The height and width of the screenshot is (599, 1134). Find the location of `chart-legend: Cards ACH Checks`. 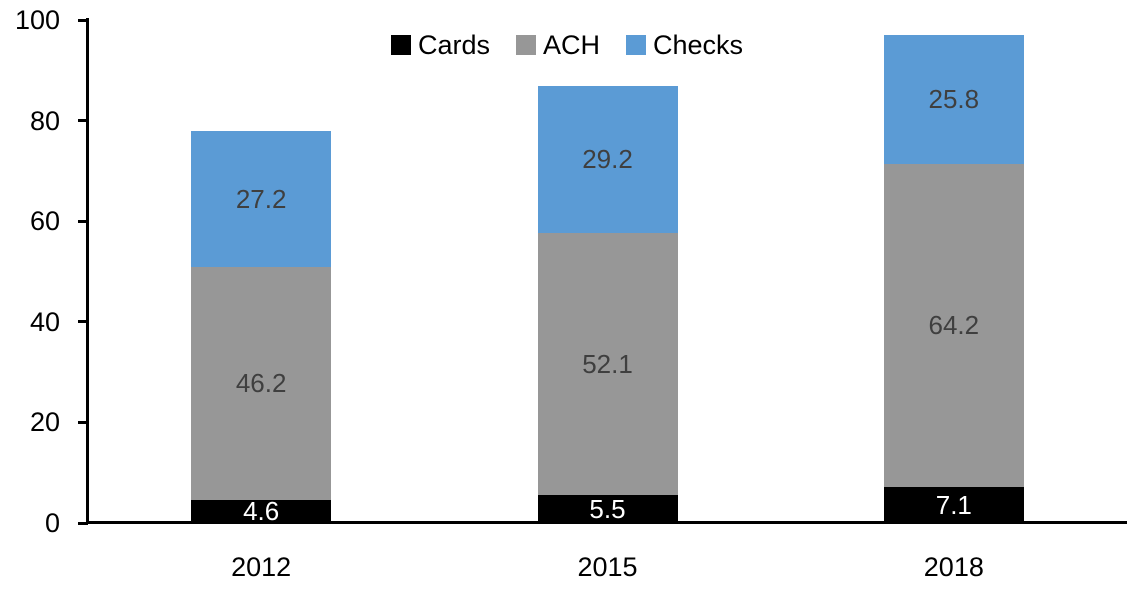

chart-legend: Cards ACH Checks is located at coordinates (567, 45).